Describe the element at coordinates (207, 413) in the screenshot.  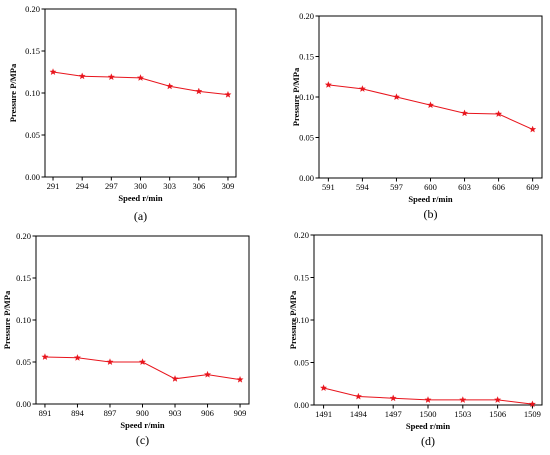
I see `x-tick-label: 906` at that location.